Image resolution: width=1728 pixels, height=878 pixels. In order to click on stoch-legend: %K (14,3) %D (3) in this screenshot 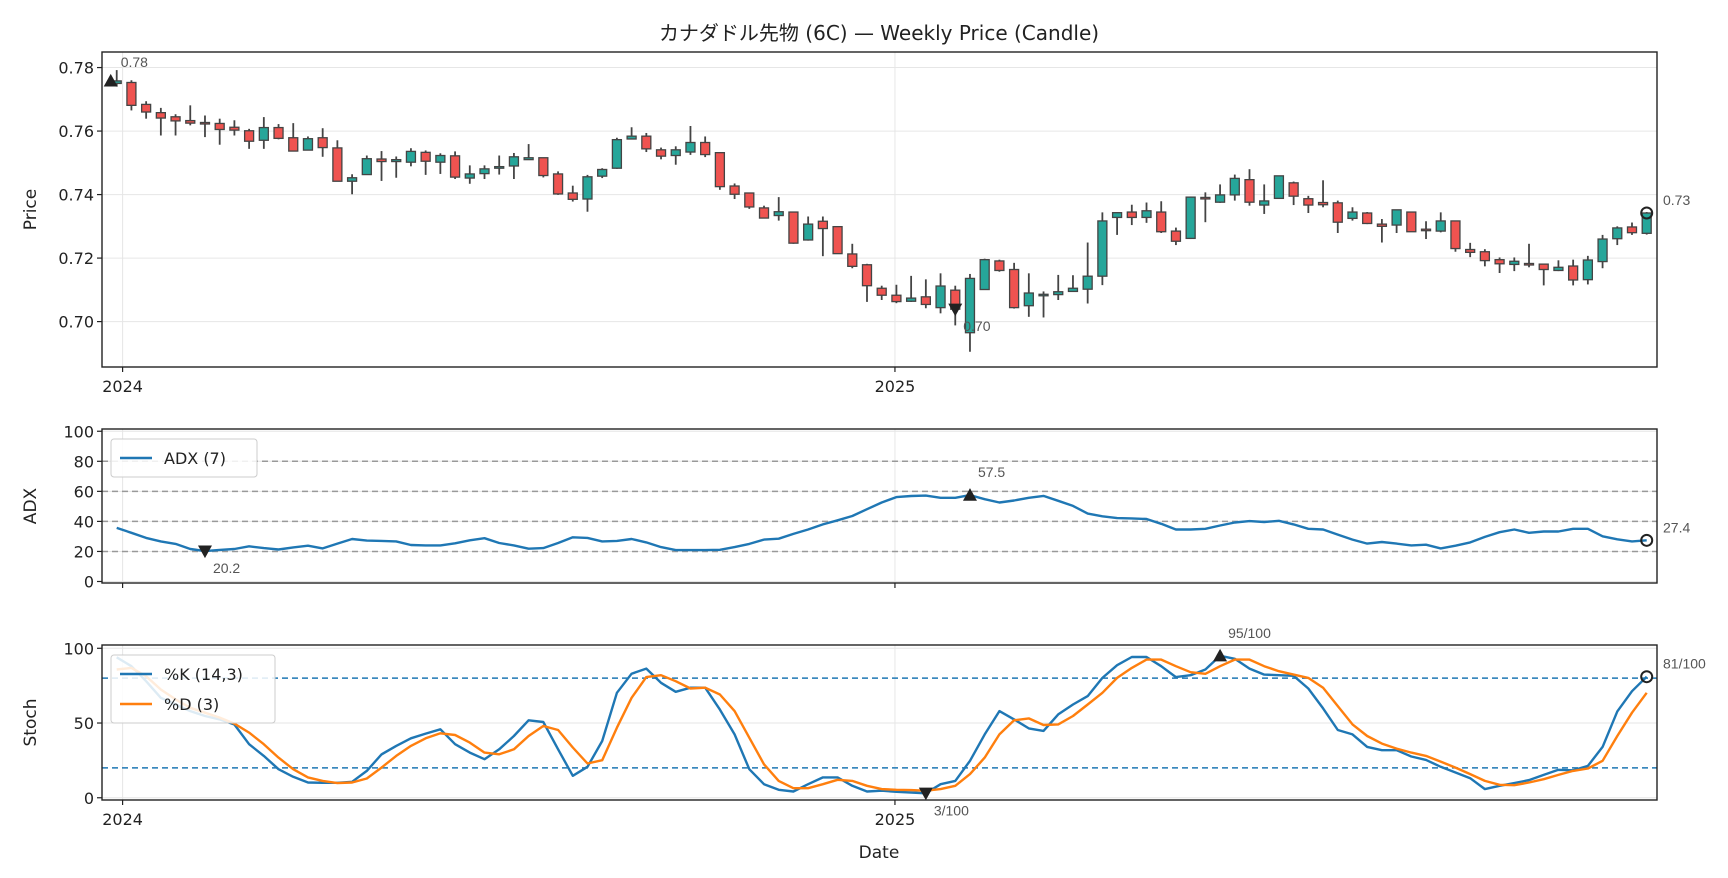, I will do `click(193, 689)`.